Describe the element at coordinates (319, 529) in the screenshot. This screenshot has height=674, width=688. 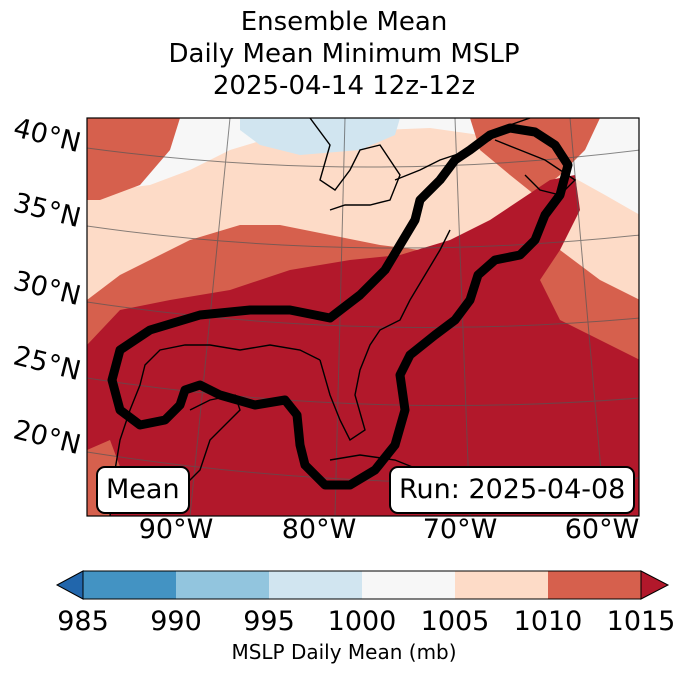
I see `lon-label-80w: 80°W` at that location.